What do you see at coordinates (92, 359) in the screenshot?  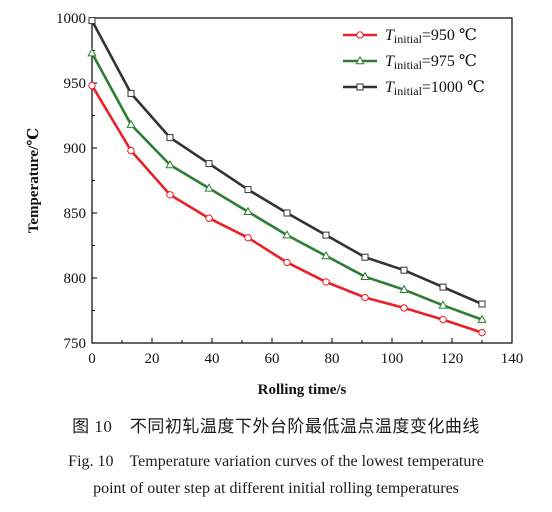 I see `x-tick-label: 0` at bounding box center [92, 359].